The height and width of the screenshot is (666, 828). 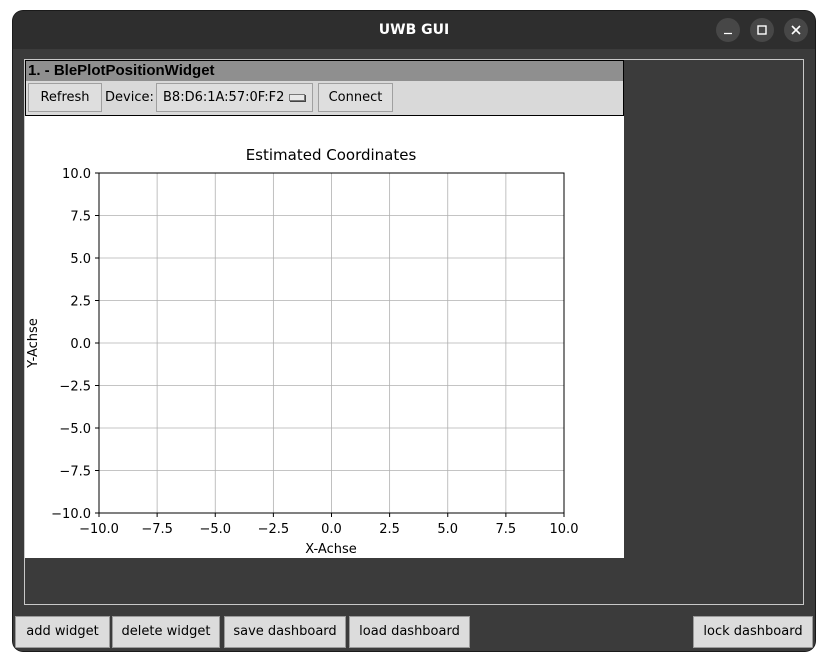 I want to click on load-dashboard-button: load dashboard, so click(x=409, y=632).